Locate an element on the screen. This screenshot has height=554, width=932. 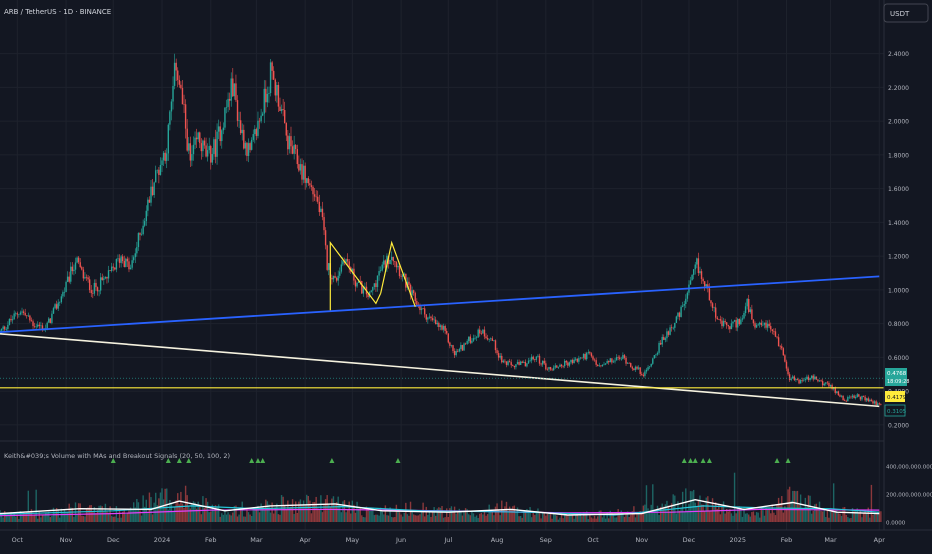
volume-axis: 400,000,000.0000 200,000,000.0000 0.0000 is located at coordinates (909, 496).